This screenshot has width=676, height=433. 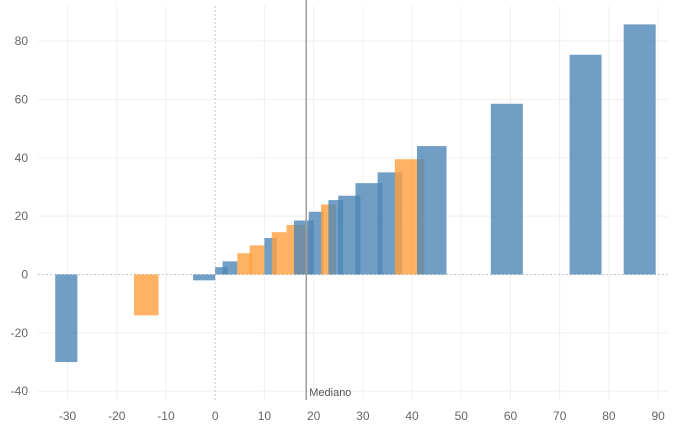 I want to click on x-tick-label: 10, so click(x=265, y=416).